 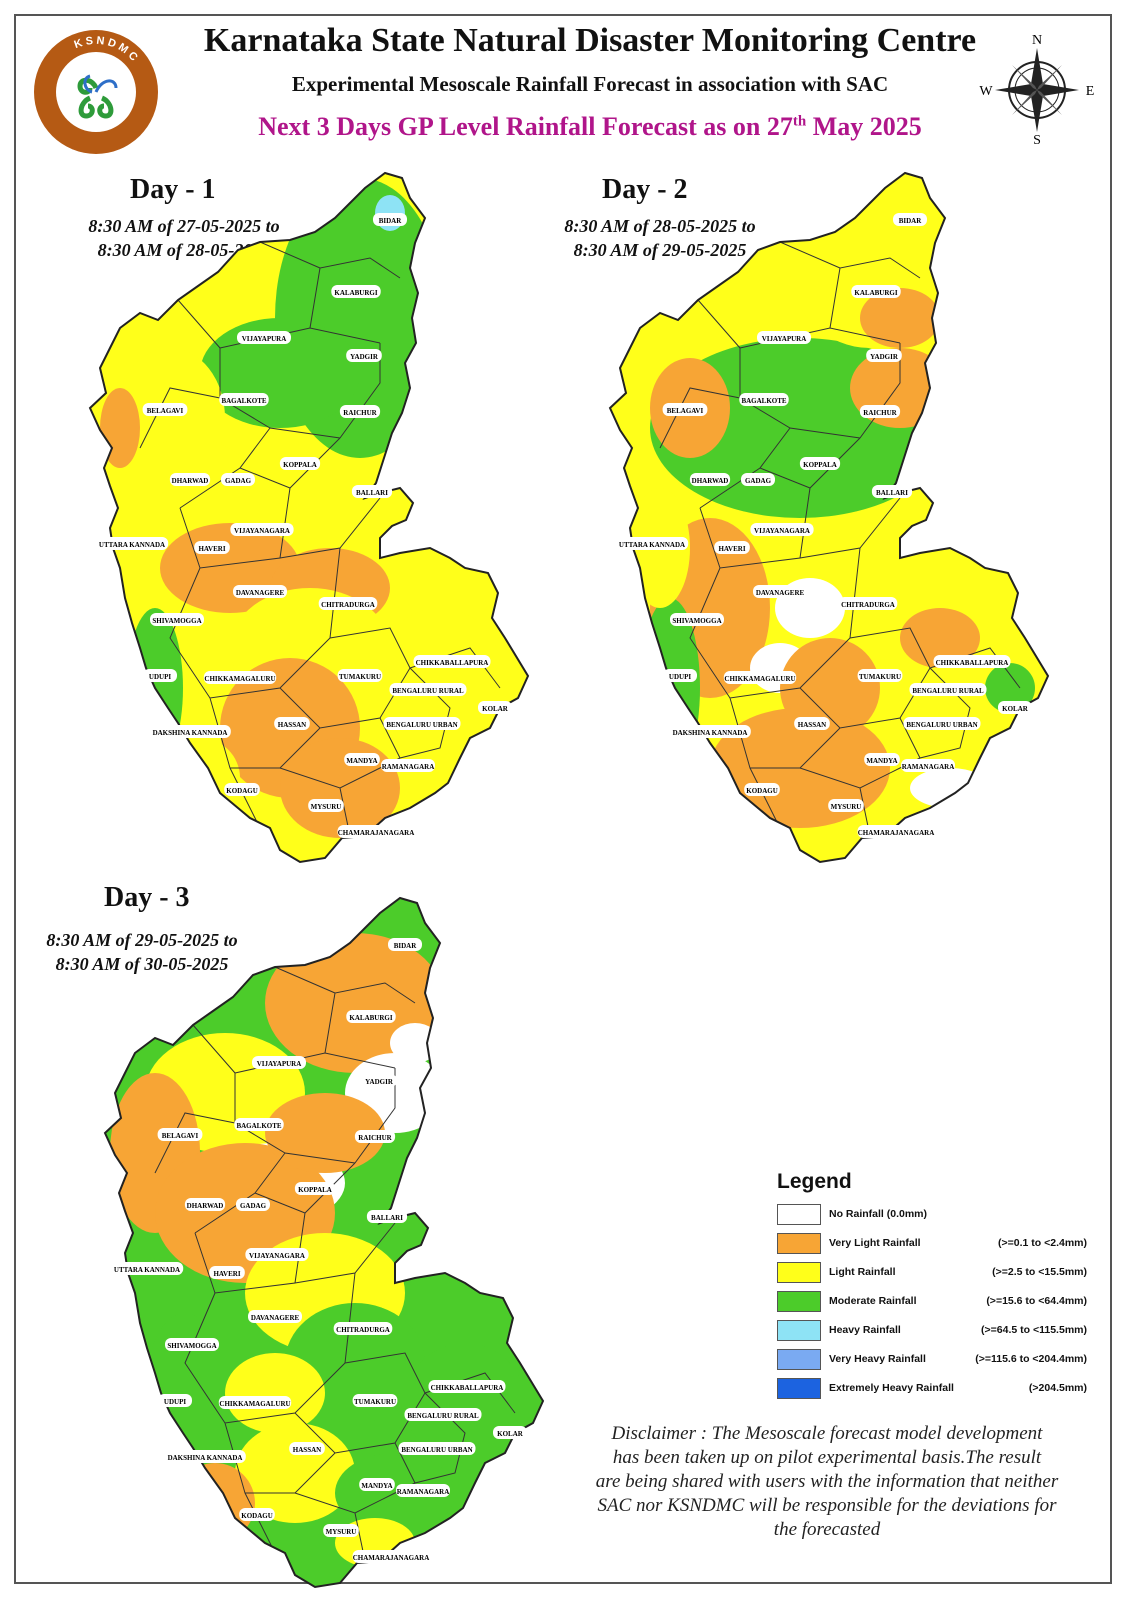 What do you see at coordinates (942, 723) in the screenshot?
I see `district-label: BENGALURU URBAN` at bounding box center [942, 723].